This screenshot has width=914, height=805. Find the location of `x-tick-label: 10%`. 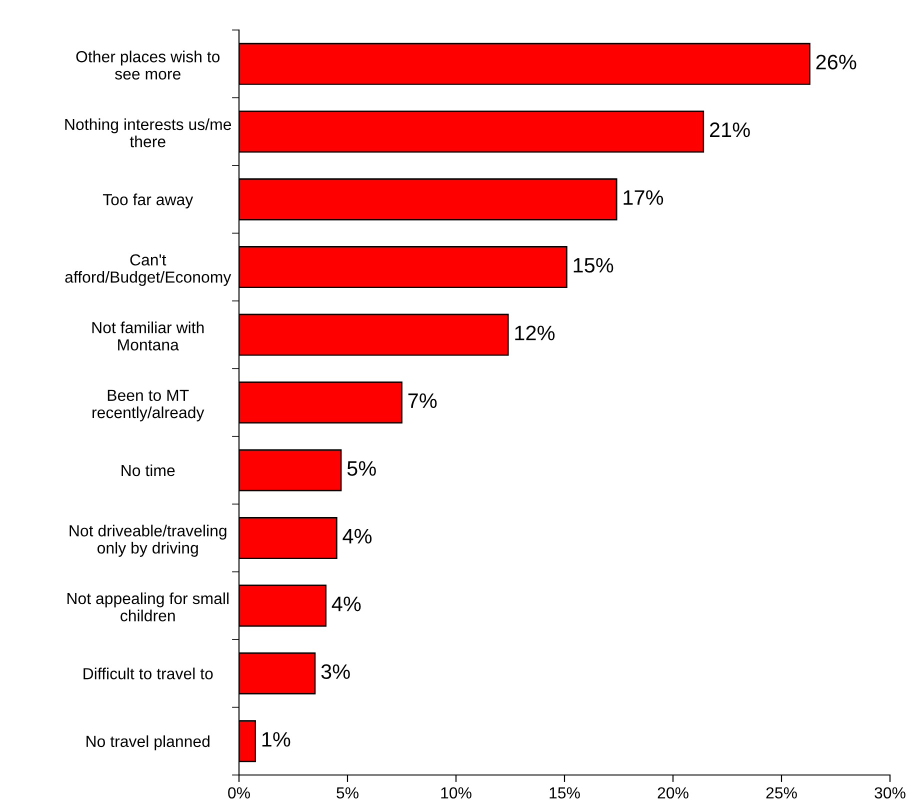

x-tick-label: 10% is located at coordinates (456, 793).